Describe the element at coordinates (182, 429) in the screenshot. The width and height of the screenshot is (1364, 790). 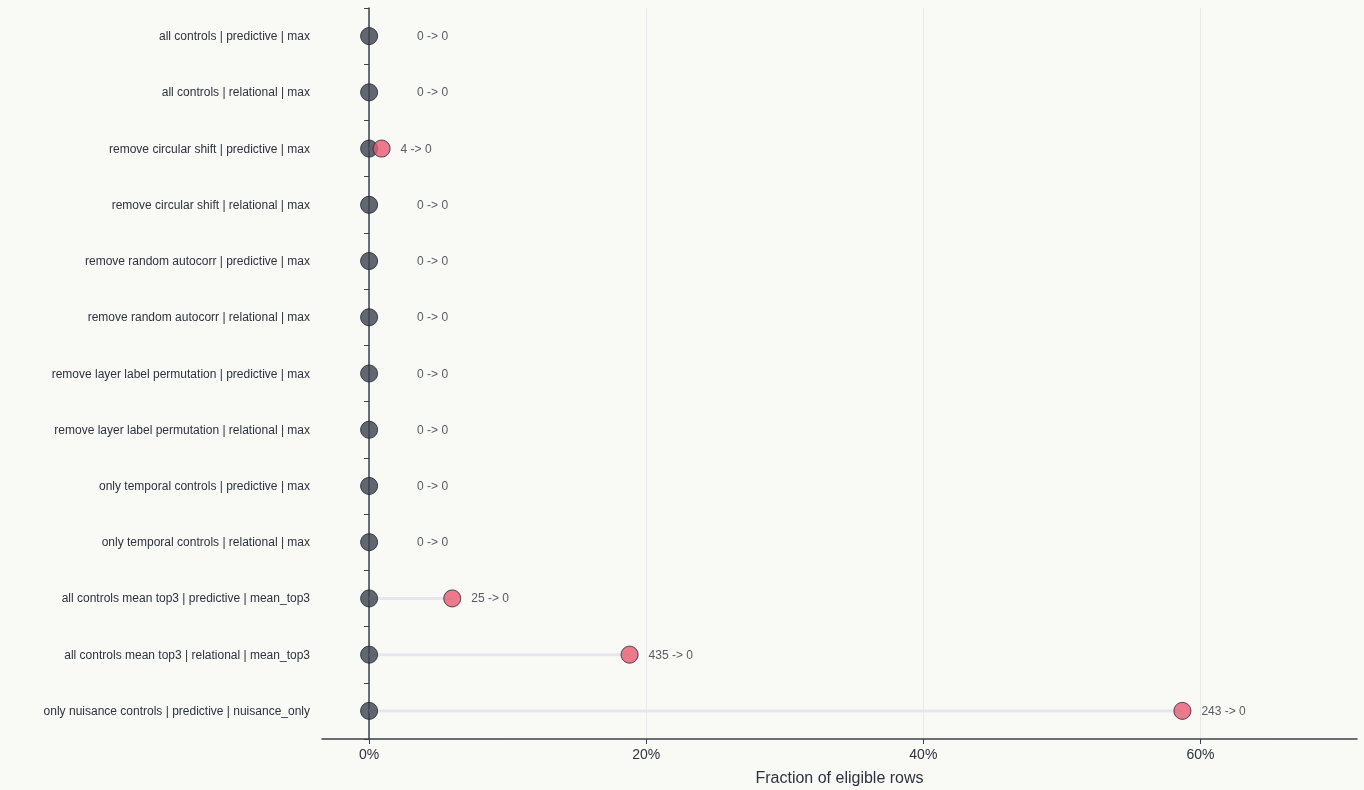
I see `y-tick-label: remove layer label permutation | relational | max` at that location.